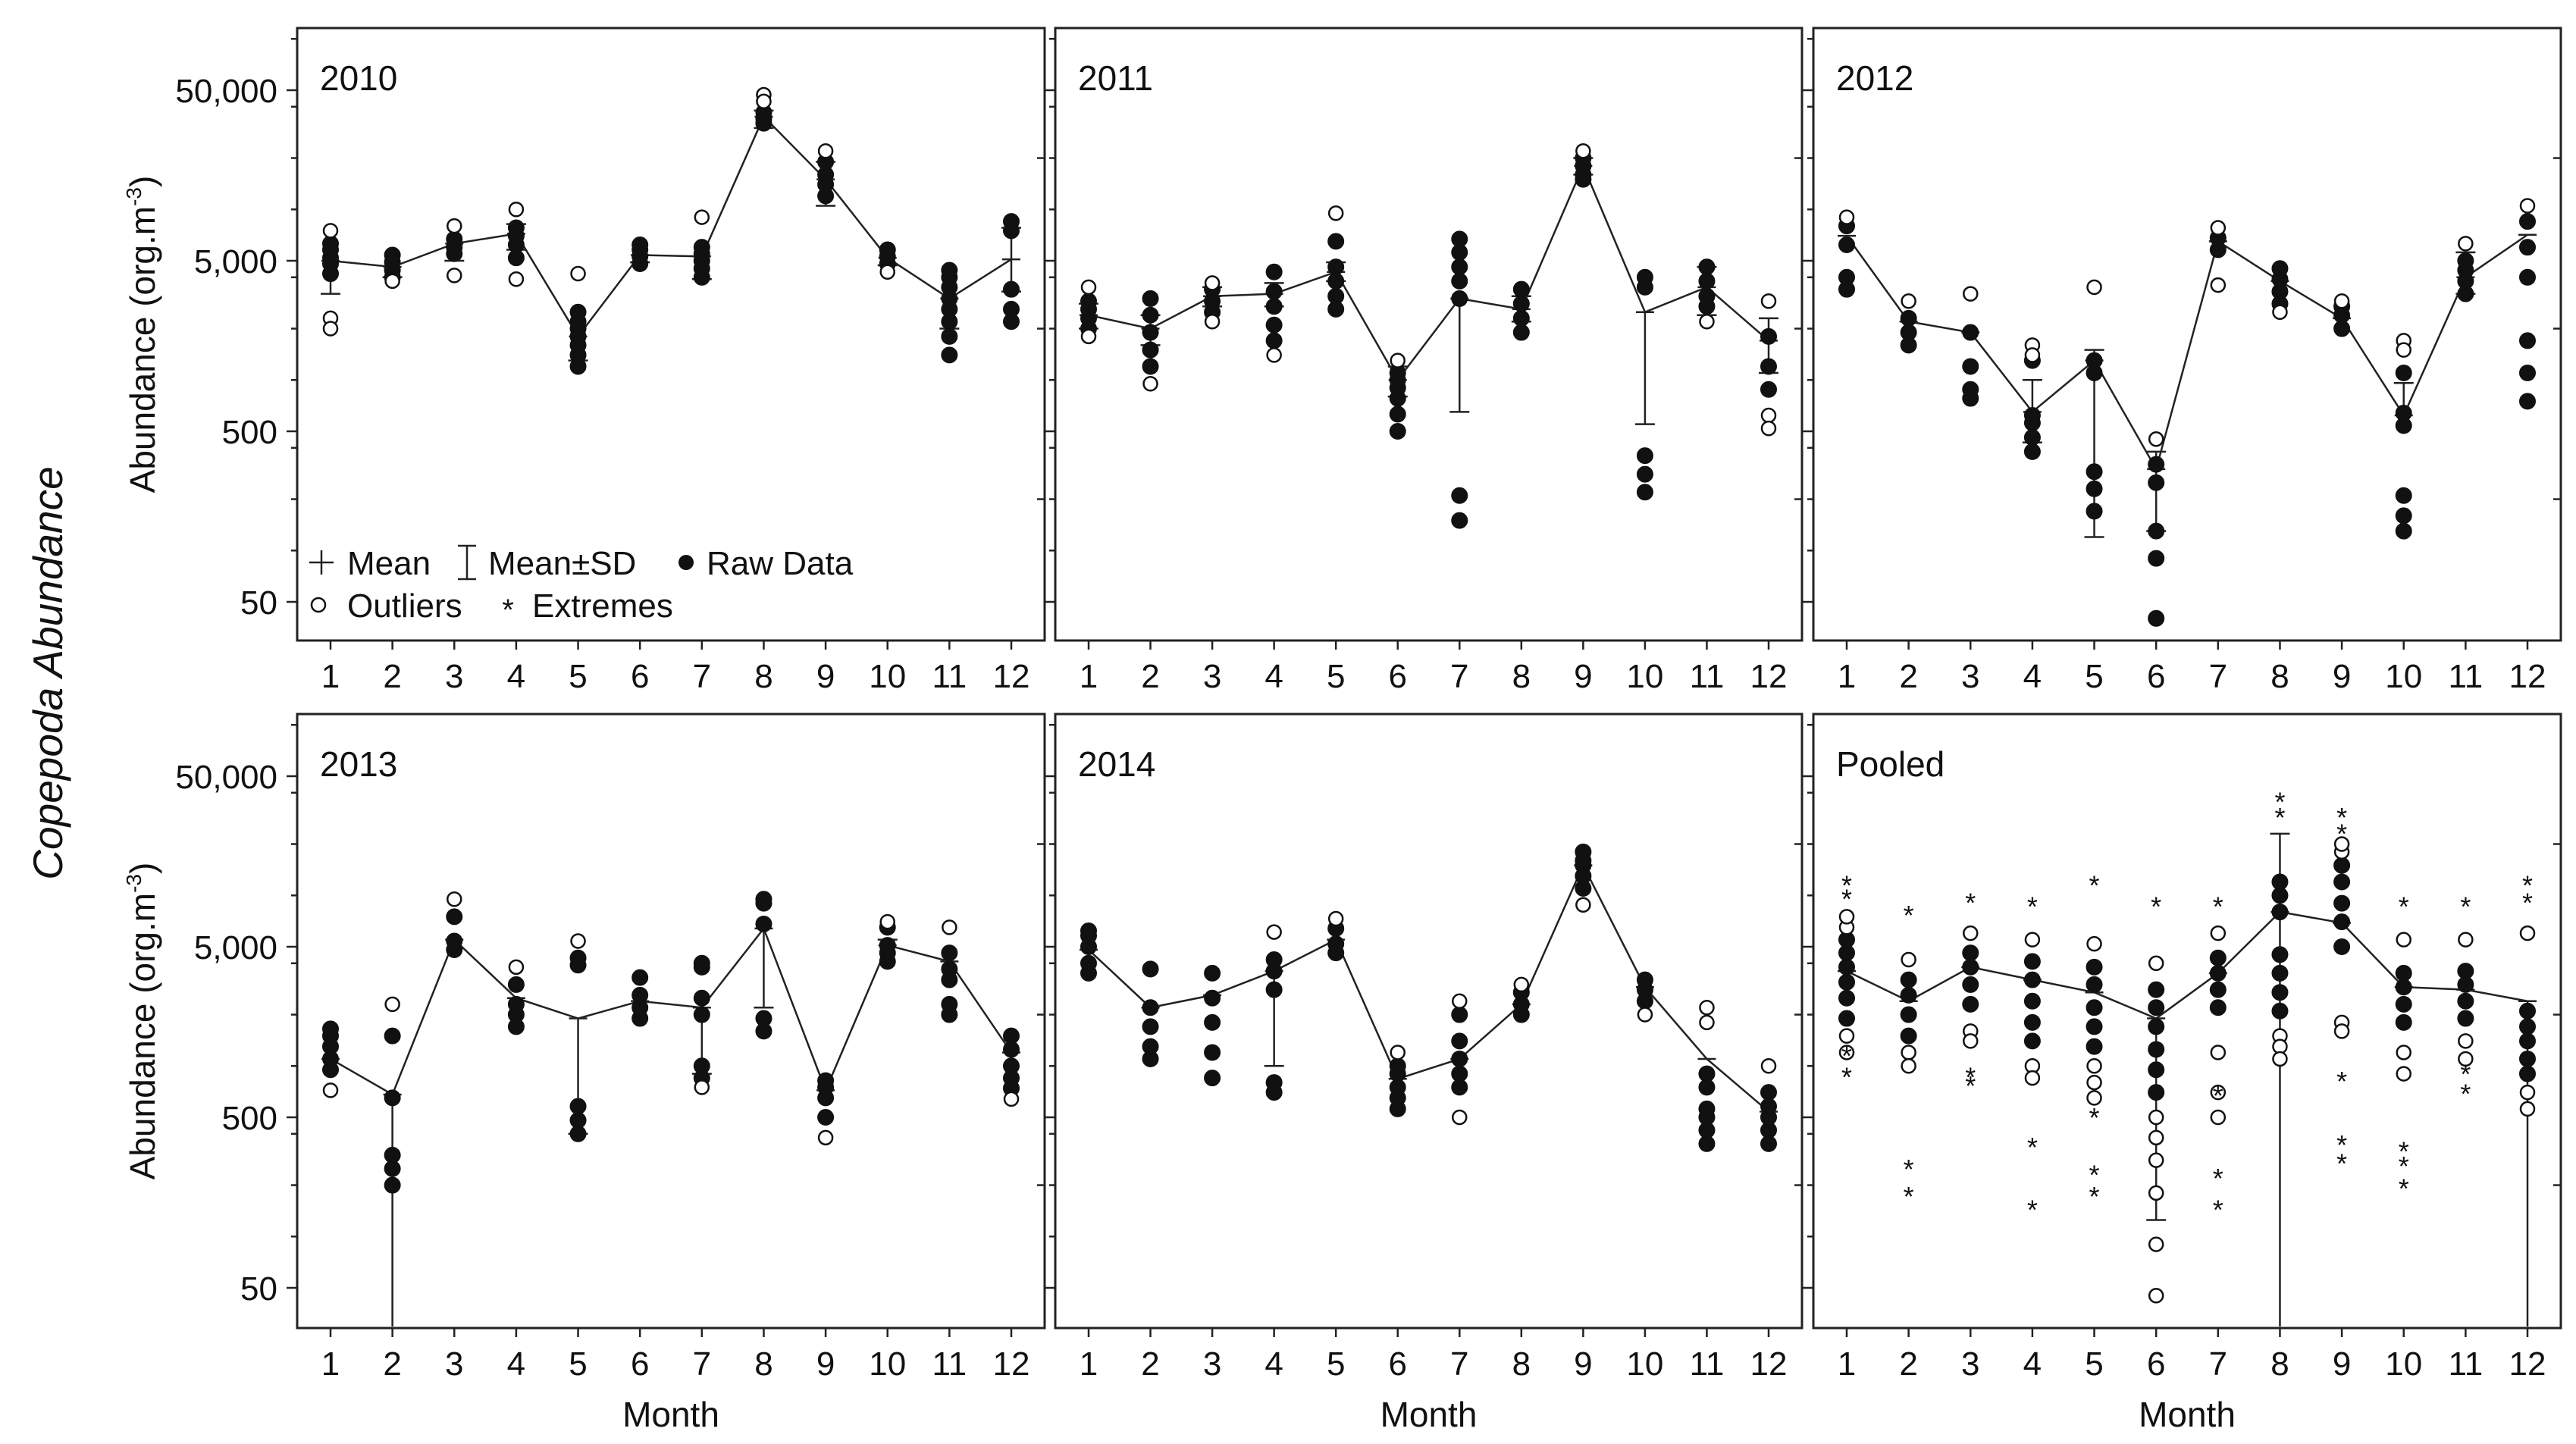  Describe the element at coordinates (1336, 677) in the screenshot. I see `x-tick-label: 5` at that location.